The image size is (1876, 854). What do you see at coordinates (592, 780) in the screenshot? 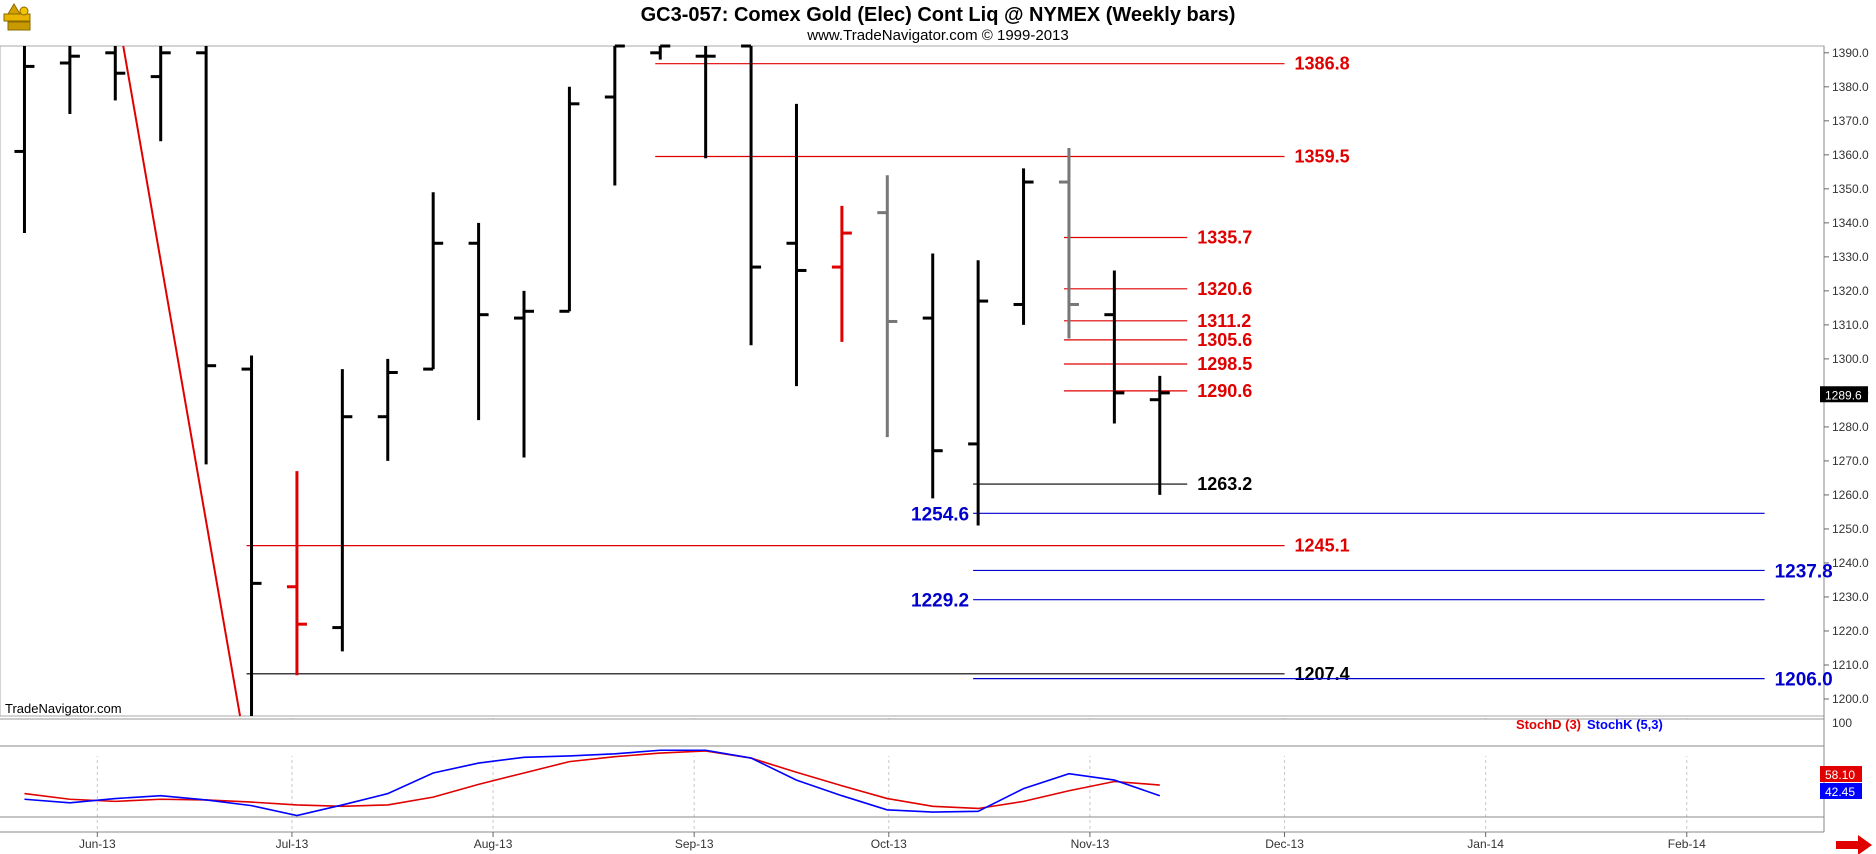
I see `stochd-line` at bounding box center [592, 780].